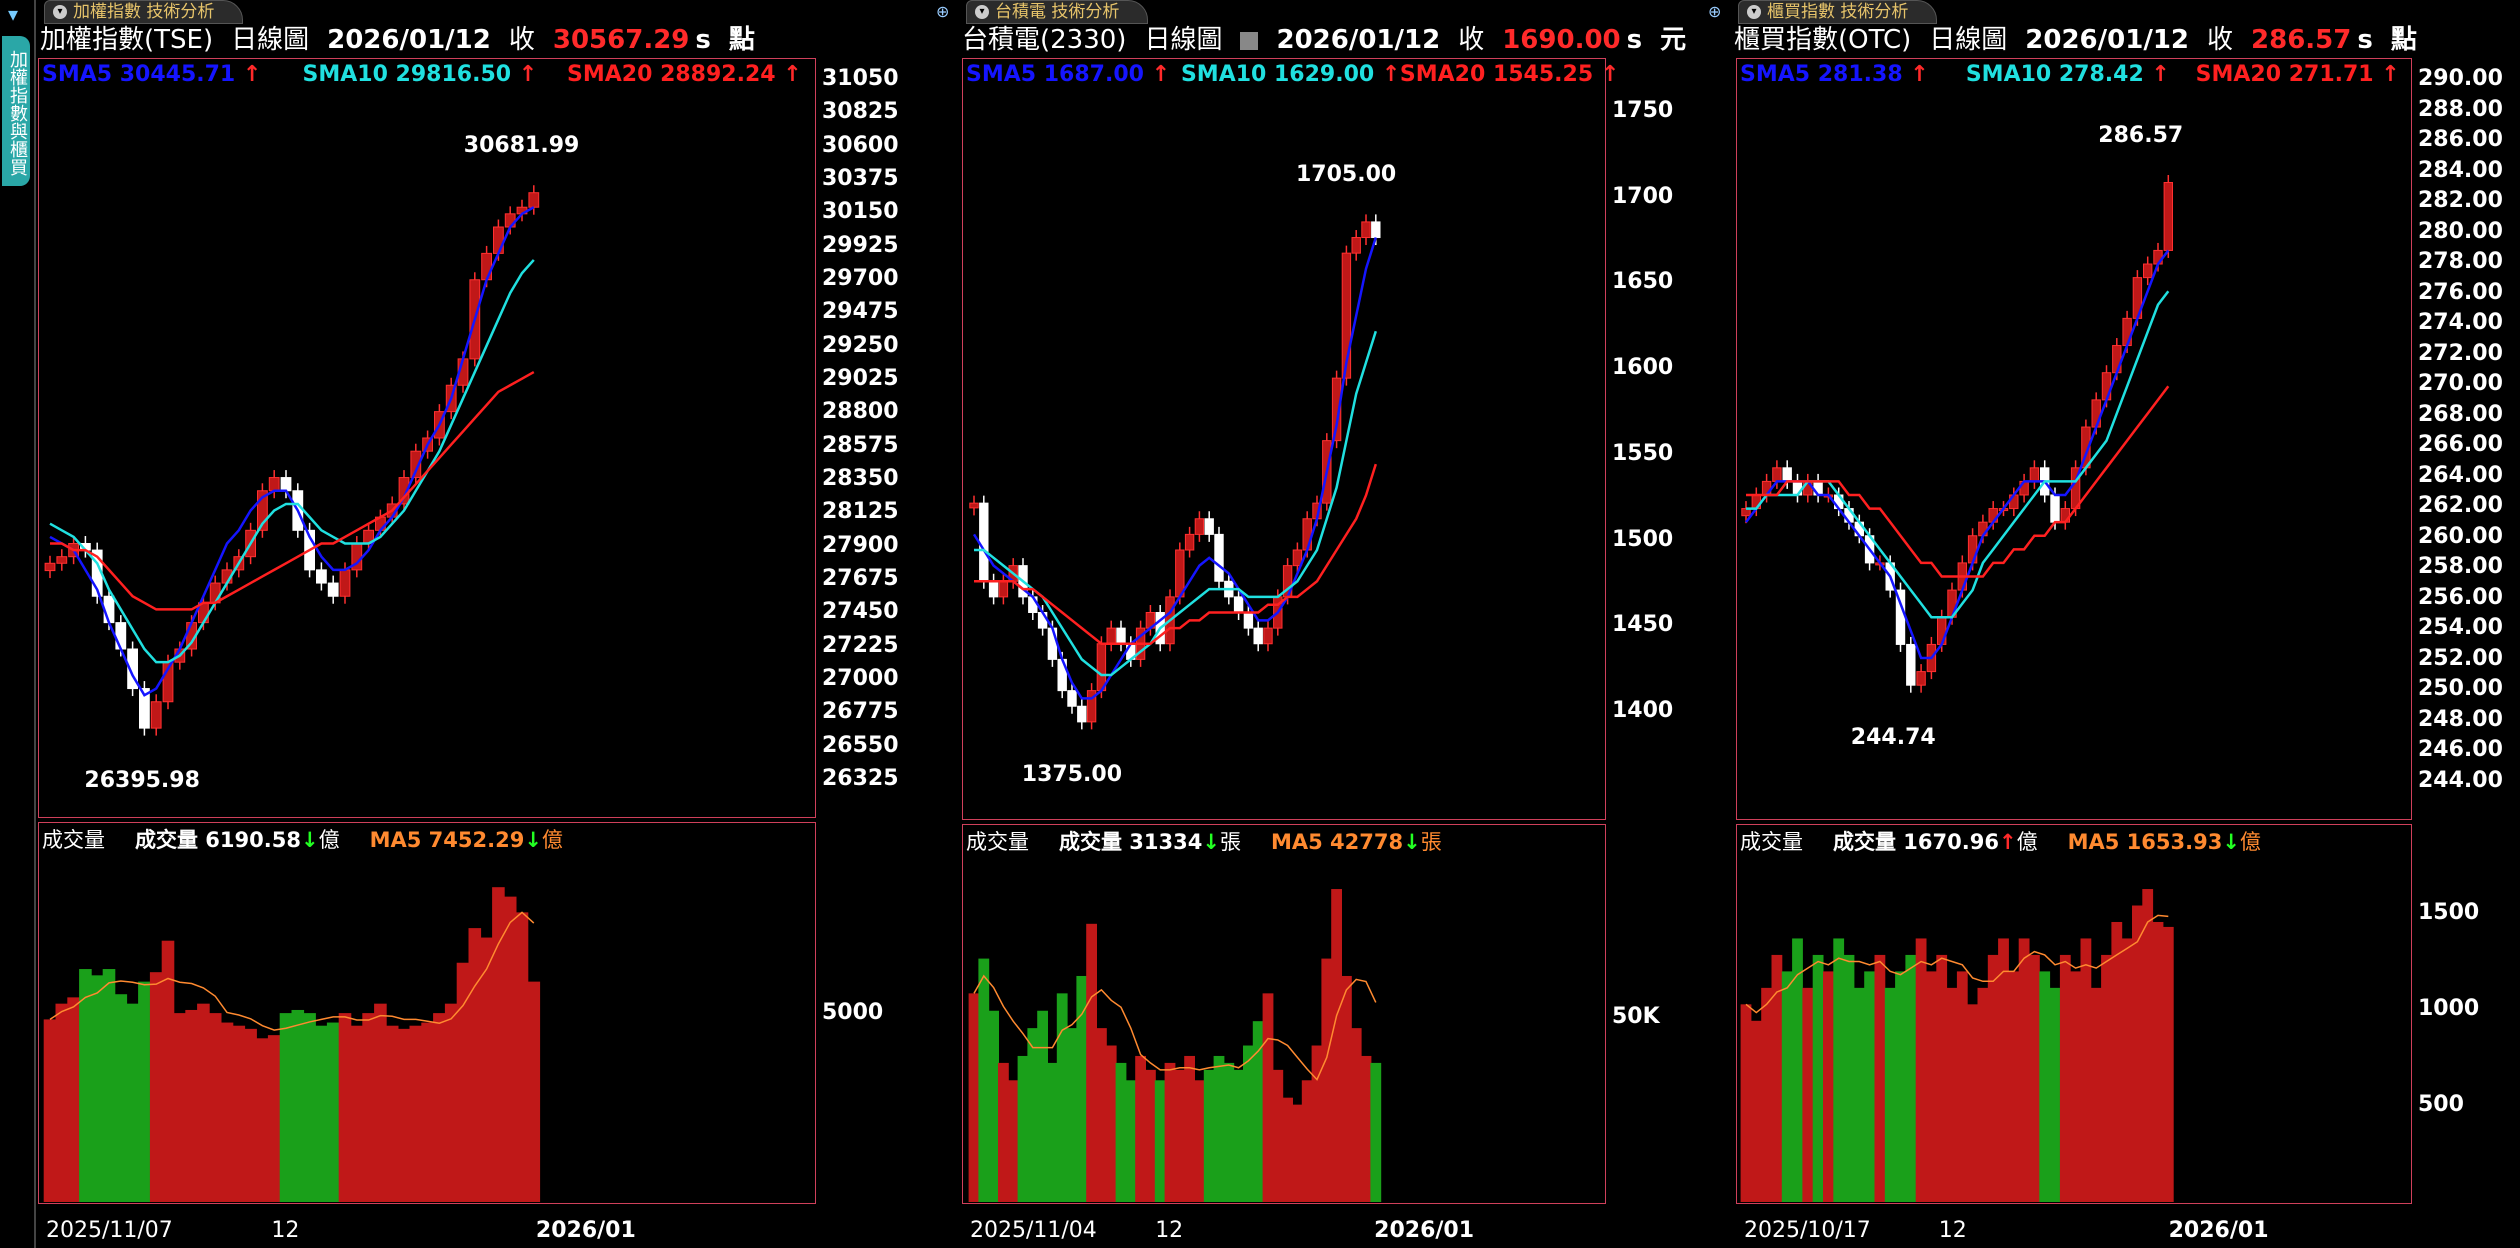 Image resolution: width=2520 pixels, height=1248 pixels. I want to click on panel-tab: ▾ 台積電 技術分析, so click(1057, 12).